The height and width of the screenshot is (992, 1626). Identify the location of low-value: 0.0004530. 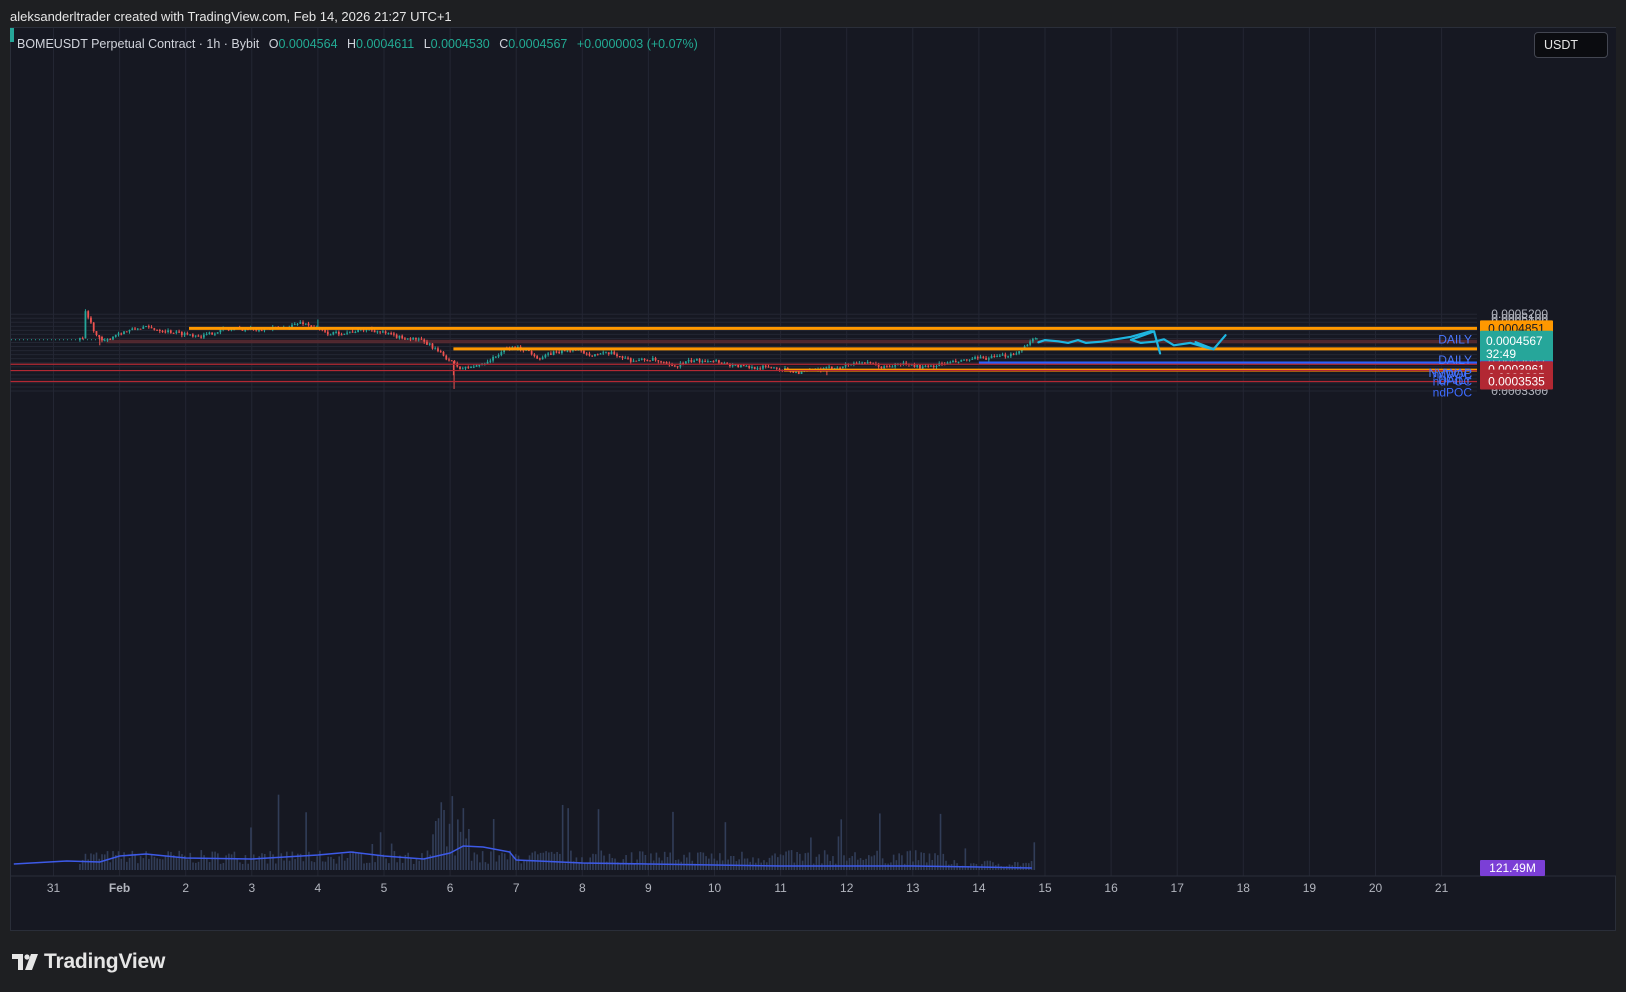
(460, 44).